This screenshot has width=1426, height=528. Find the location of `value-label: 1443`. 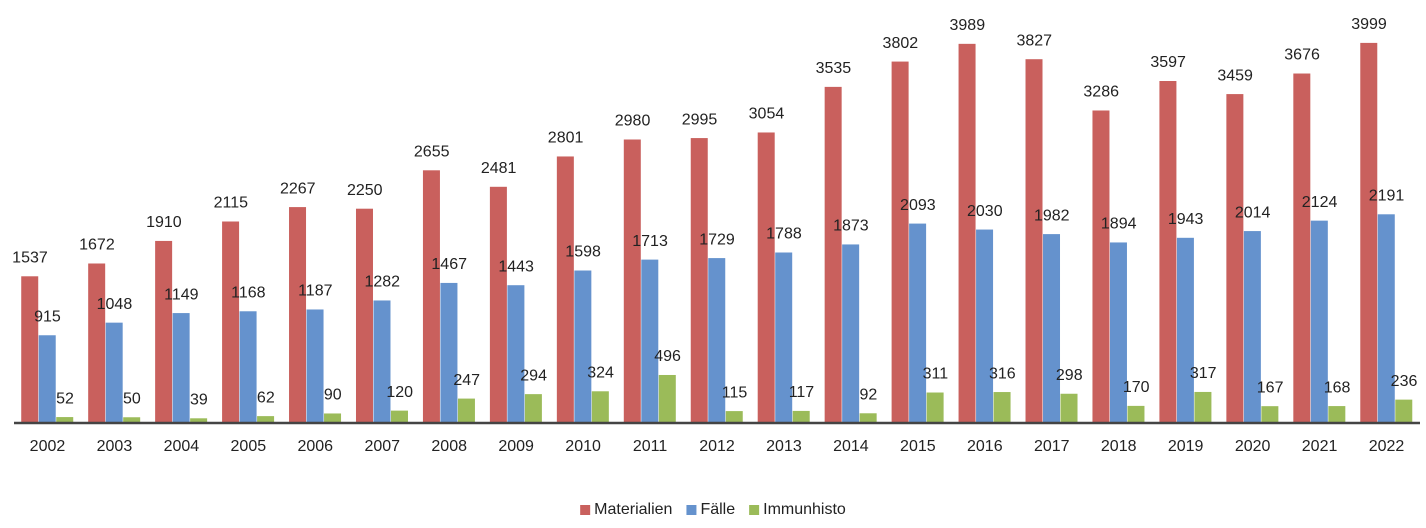

value-label: 1443 is located at coordinates (516, 266).